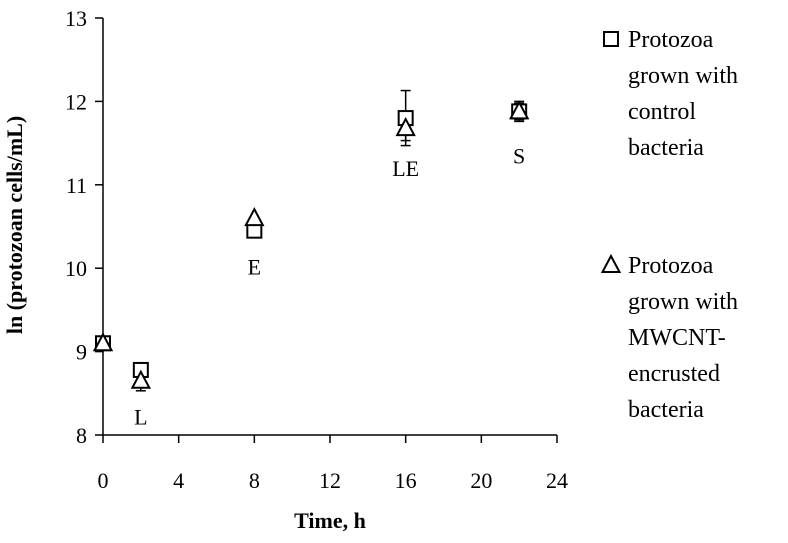 The image size is (788, 543). What do you see at coordinates (674, 374) in the screenshot?
I see `legend-label: encrusted` at bounding box center [674, 374].